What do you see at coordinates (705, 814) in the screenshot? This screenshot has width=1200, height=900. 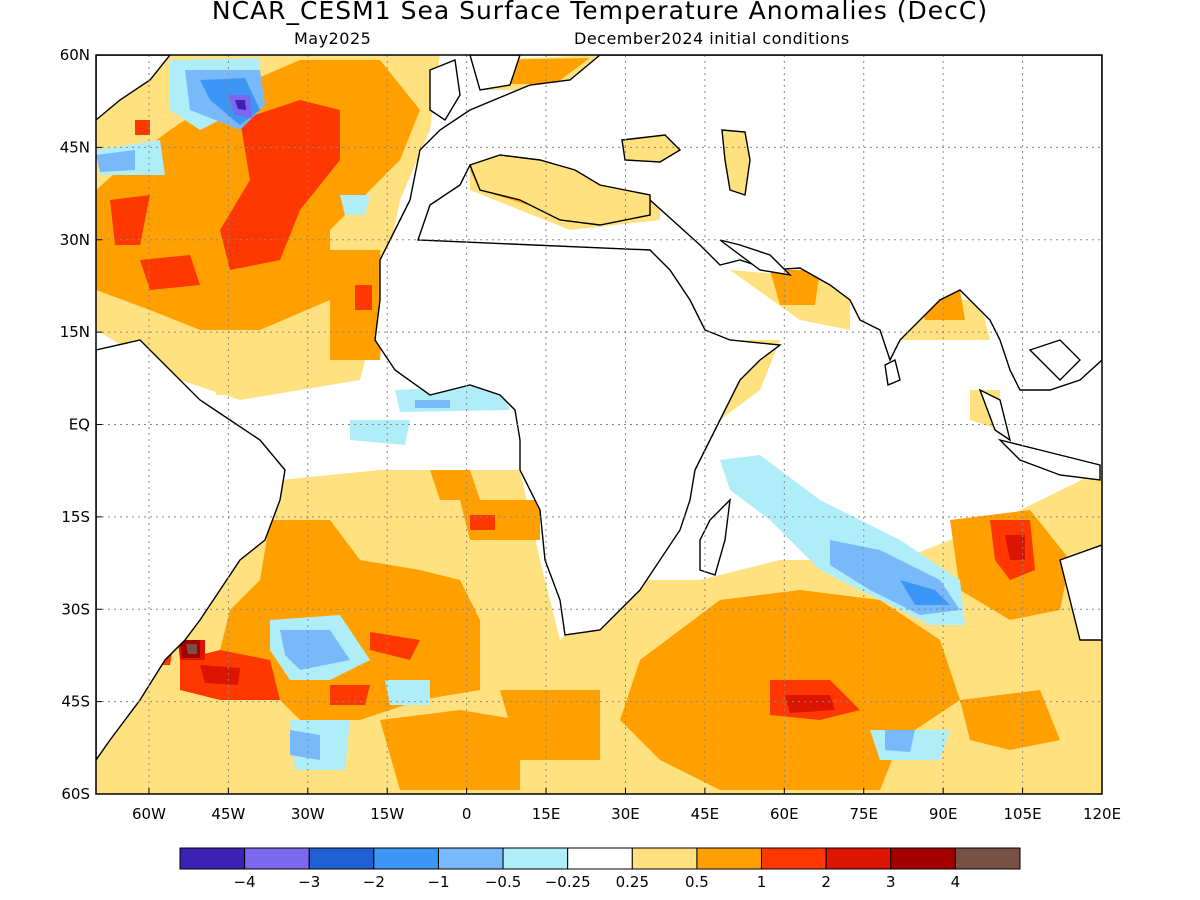 I see `lon-tick-label: 45E` at bounding box center [705, 814].